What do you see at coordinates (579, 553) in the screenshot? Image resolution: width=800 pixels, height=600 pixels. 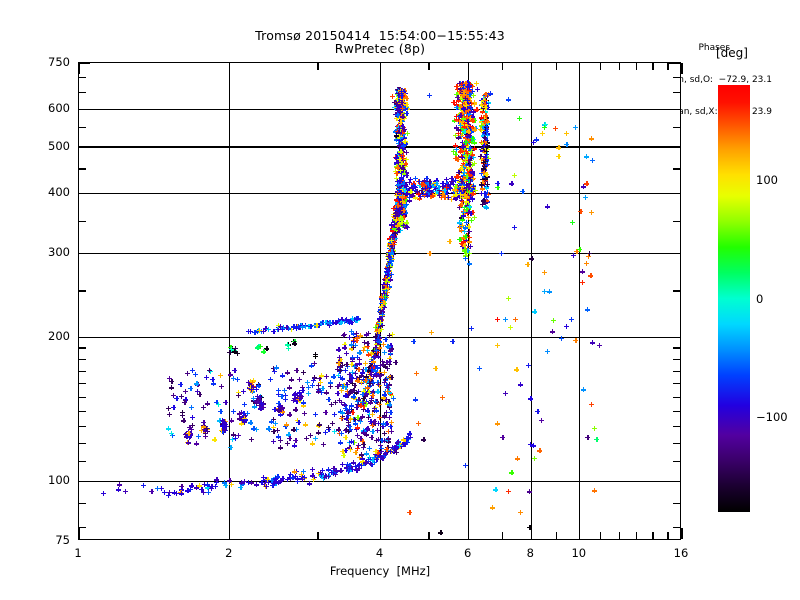 I see `x-axis-tick-label: 10` at bounding box center [579, 553].